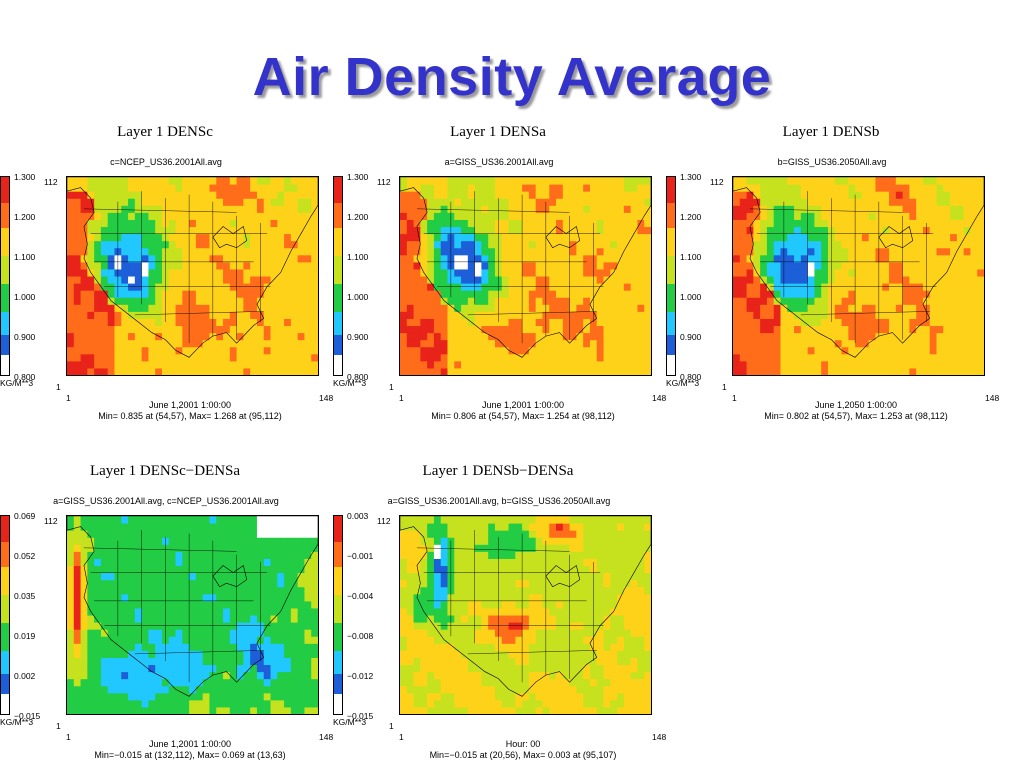 The width and height of the screenshot is (1024, 768). I want to click on state-border, so click(199, 652).